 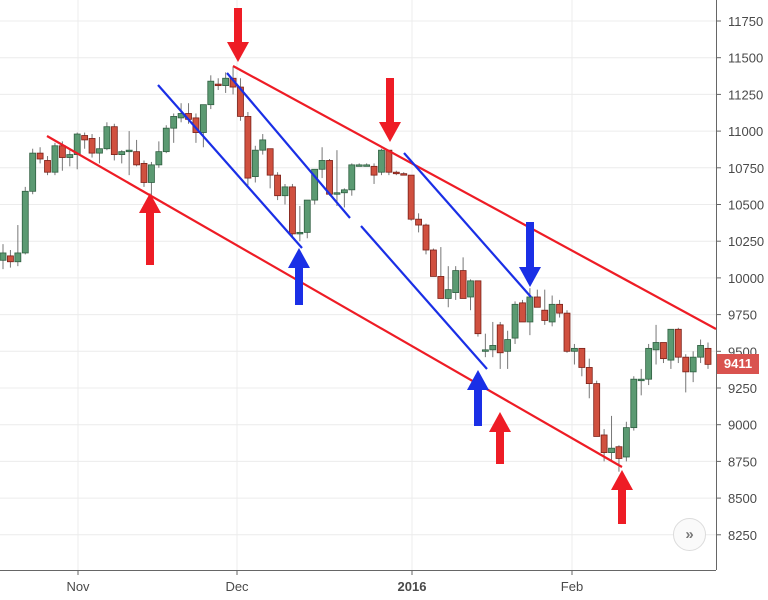 What do you see at coordinates (746, 278) in the screenshot?
I see `y-tick-label: 10000` at bounding box center [746, 278].